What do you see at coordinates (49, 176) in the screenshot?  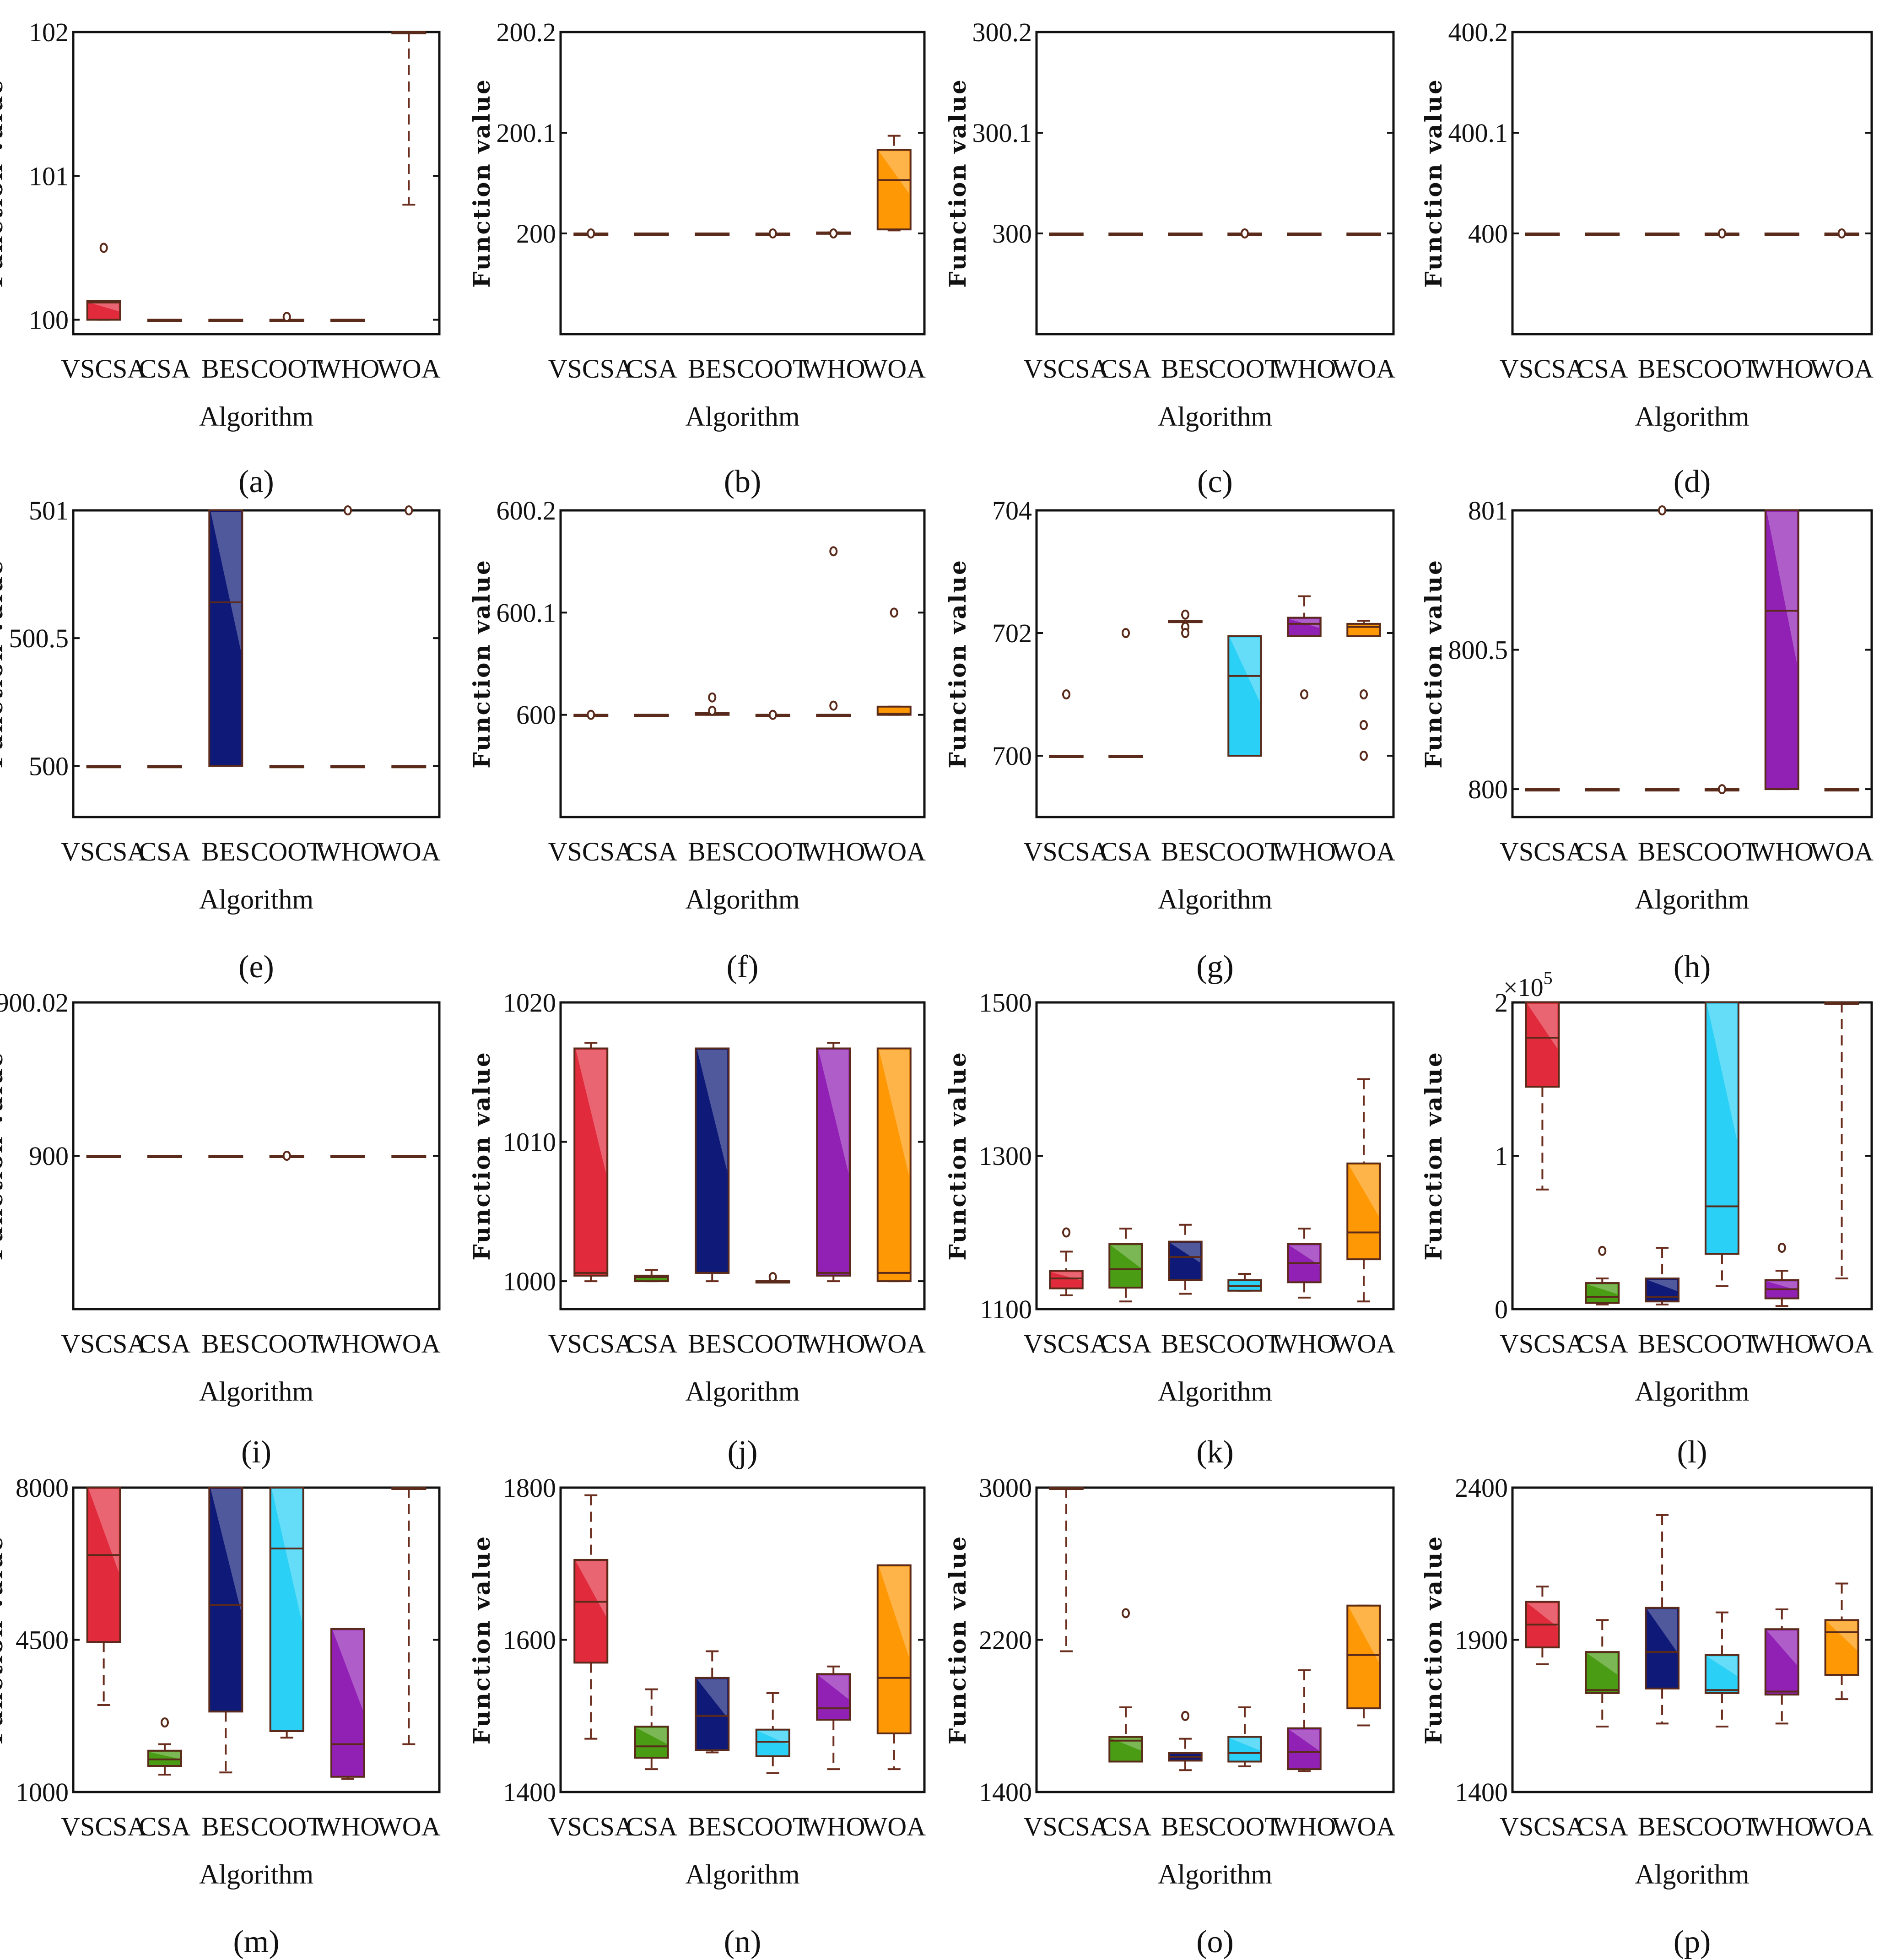 I see `y-tick-label: 101` at bounding box center [49, 176].